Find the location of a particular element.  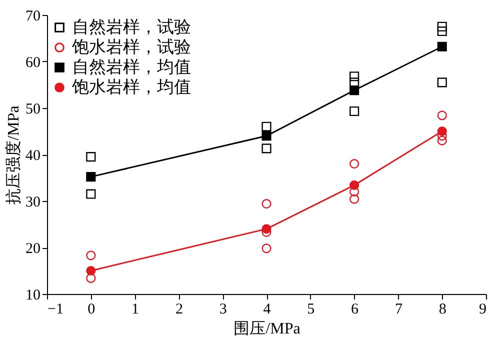

x-tick-label: 6 is located at coordinates (355, 310).